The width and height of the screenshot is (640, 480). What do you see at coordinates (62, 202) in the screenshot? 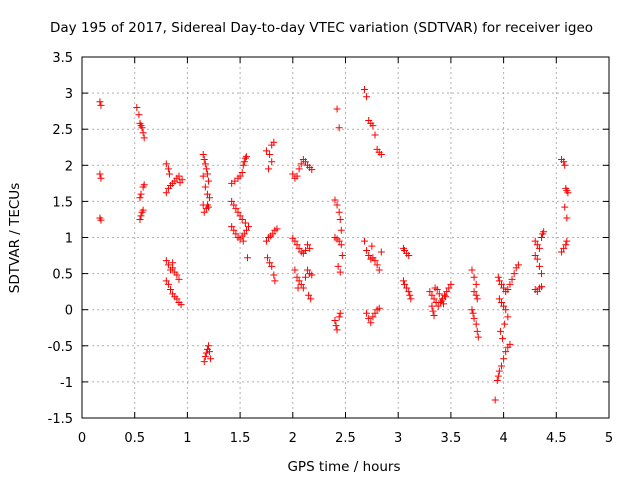
I see `y-tick-label: 1.5` at bounding box center [62, 202].